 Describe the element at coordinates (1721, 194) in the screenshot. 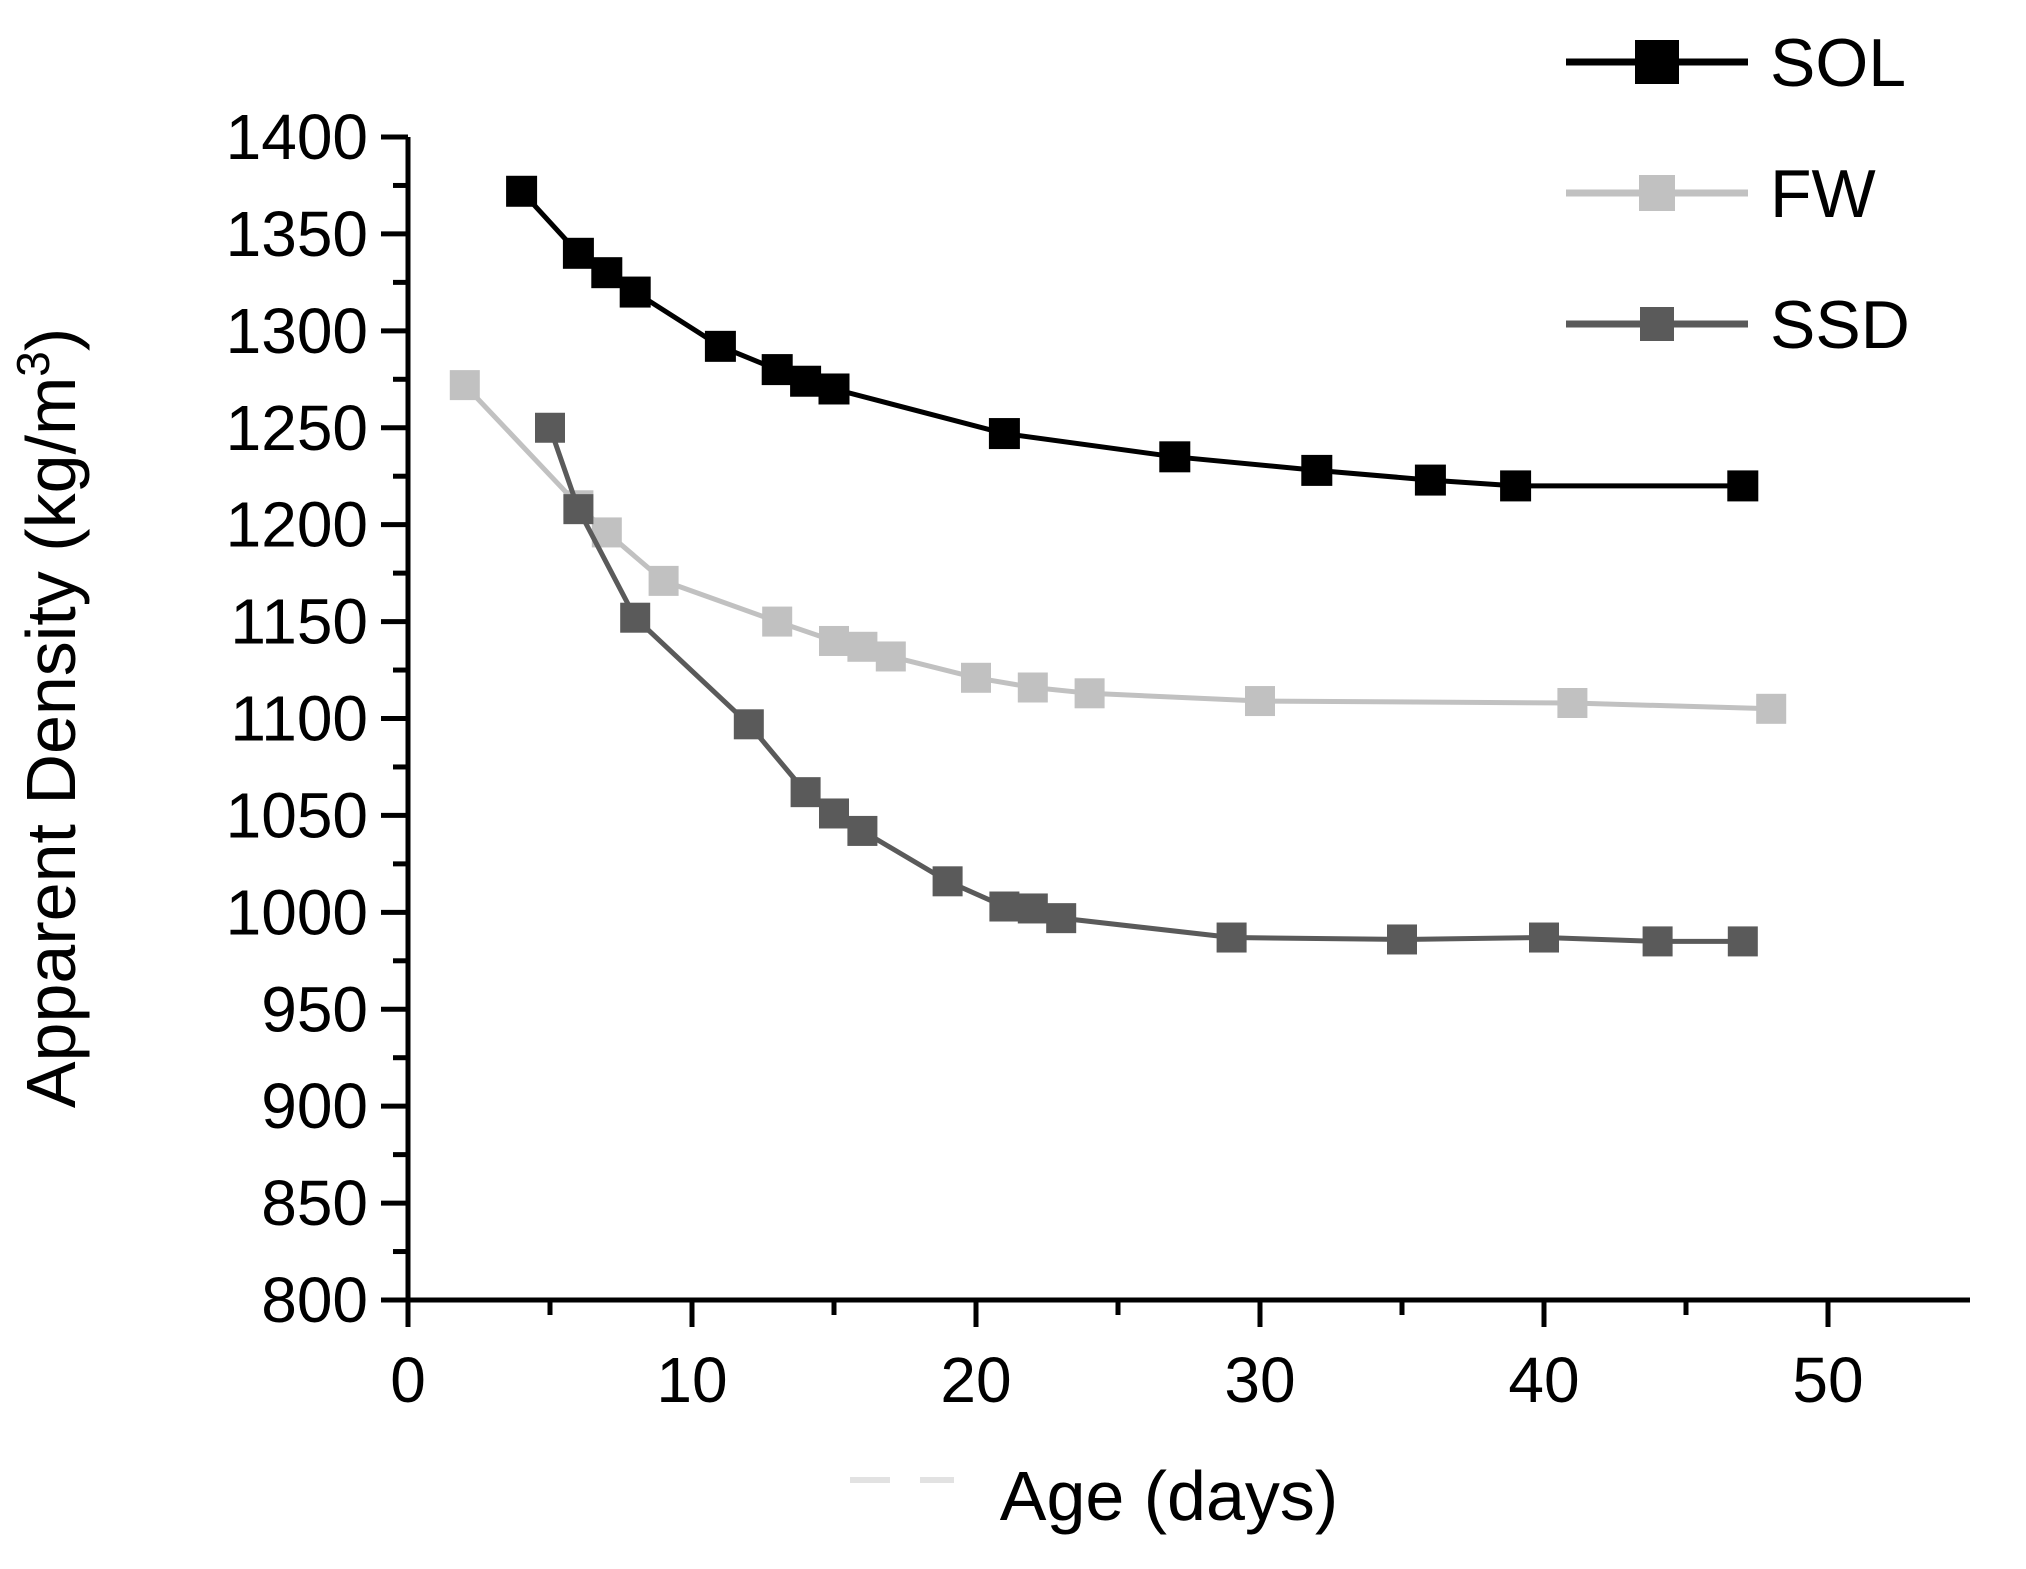

I see `legend-item-FW: FW` at that location.